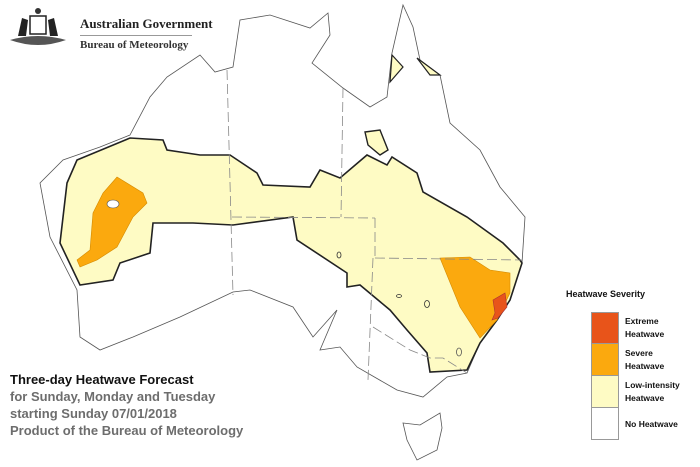  Describe the element at coordinates (475, 297) in the screenshot. I see `severe-area-nsw` at that location.